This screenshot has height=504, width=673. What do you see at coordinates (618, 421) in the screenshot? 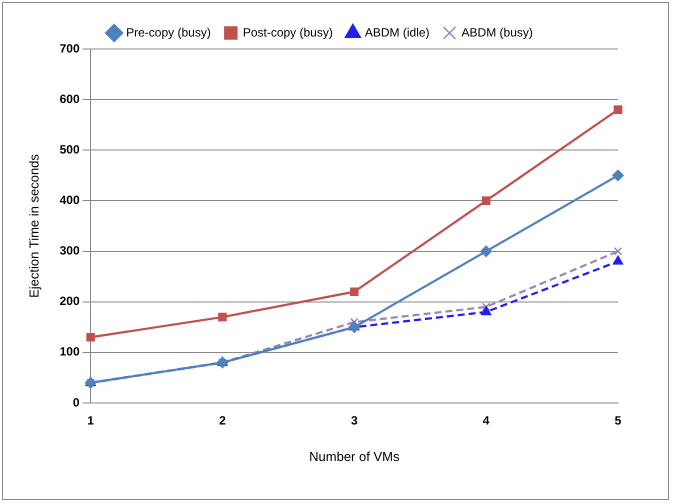
I see `x-tick-label: 5` at bounding box center [618, 421].